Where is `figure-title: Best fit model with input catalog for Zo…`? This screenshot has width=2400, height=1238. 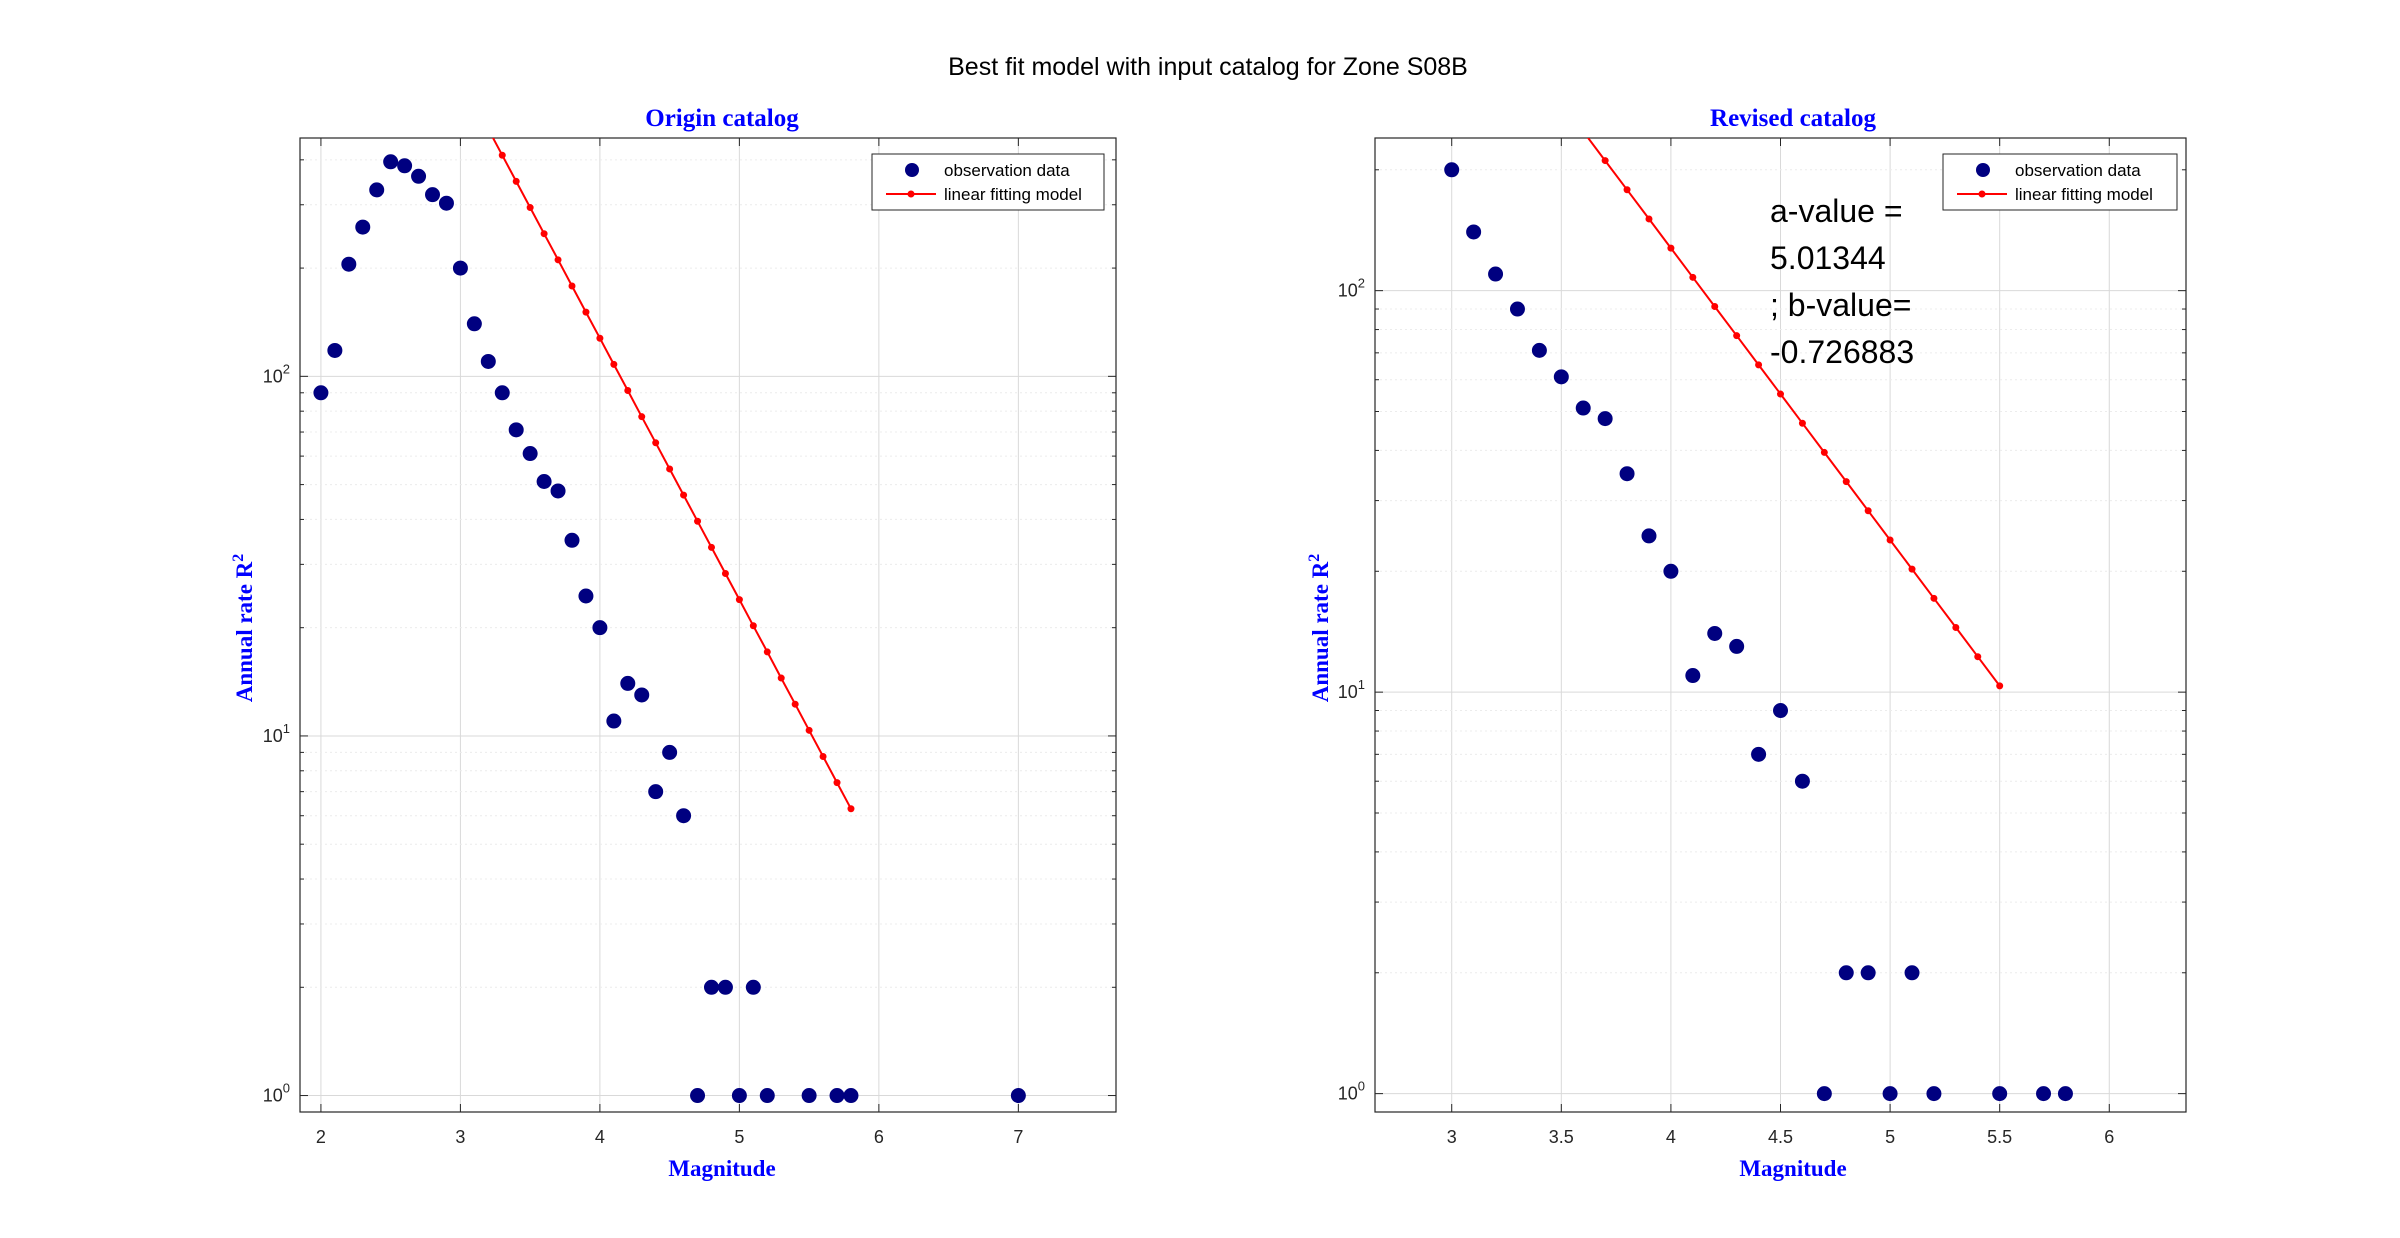
figure-title: Best fit model with input catalog for Zo… is located at coordinates (1208, 67).